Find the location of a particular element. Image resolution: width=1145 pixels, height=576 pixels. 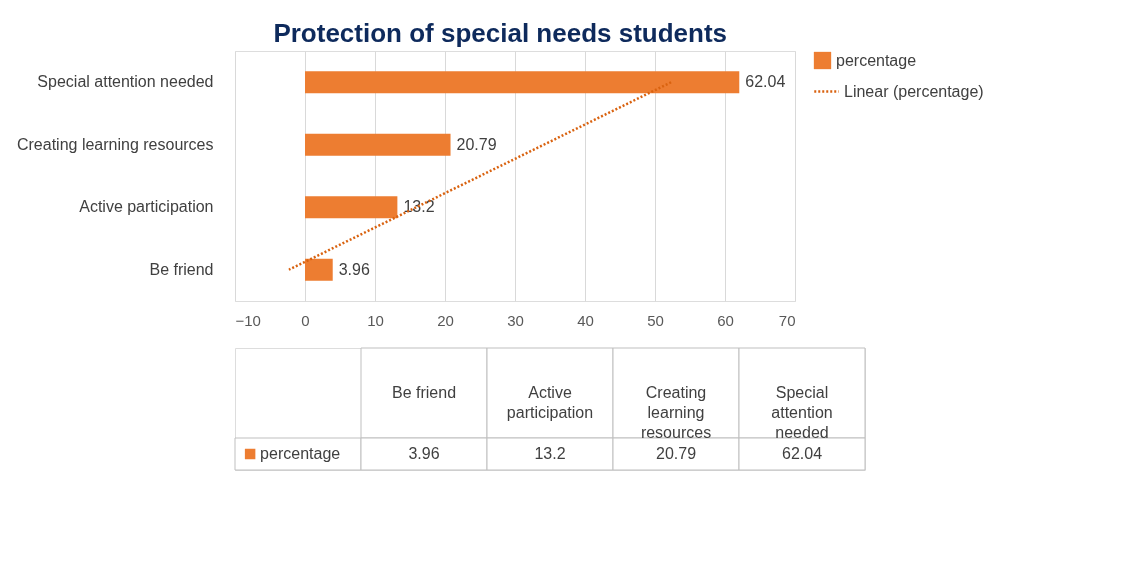

data-label: 3.96 is located at coordinates (354, 269).